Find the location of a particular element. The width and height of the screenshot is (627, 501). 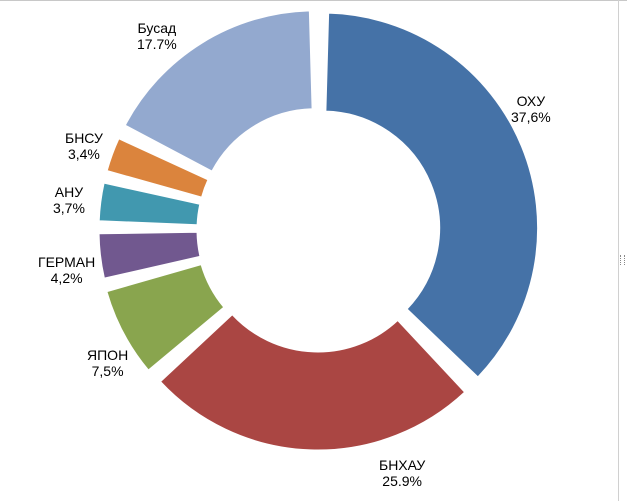

slice-percent: 37,6% is located at coordinates (531, 117).